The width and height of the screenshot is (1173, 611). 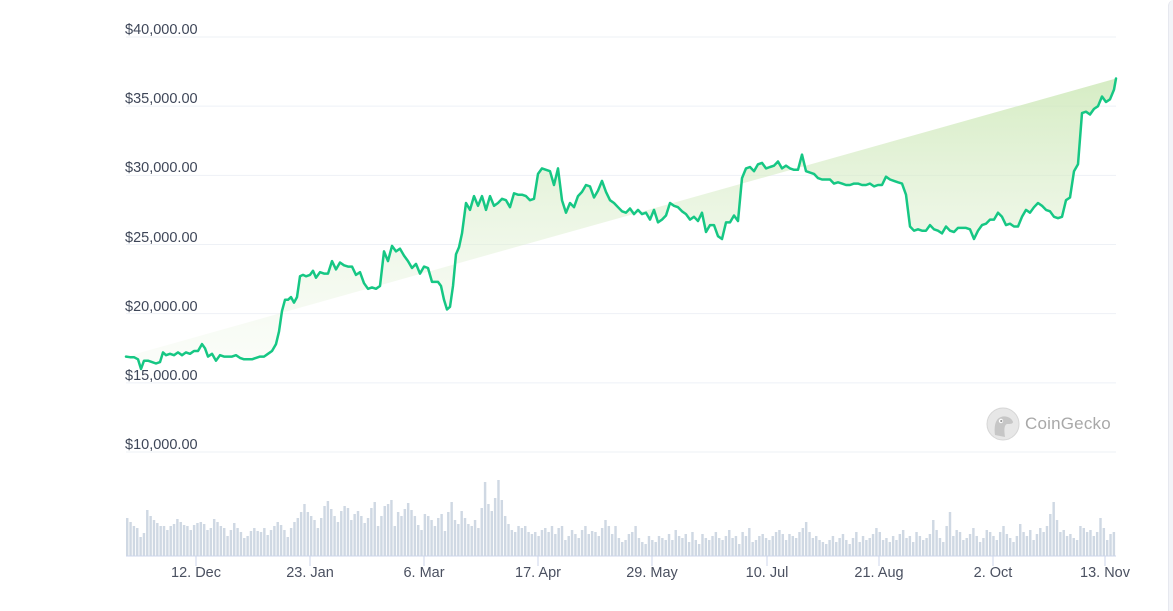 I want to click on volume-bars, so click(x=621, y=518).